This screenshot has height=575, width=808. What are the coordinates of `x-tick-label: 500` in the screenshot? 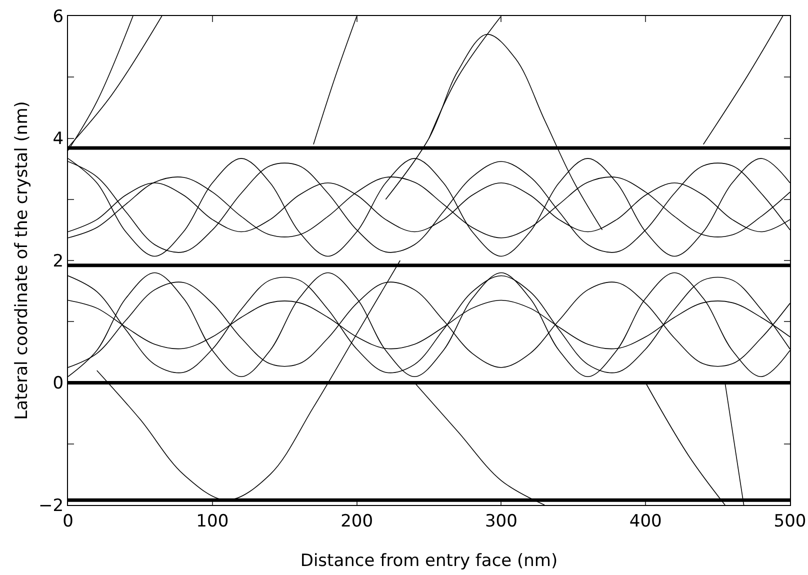 It's located at (790, 521).